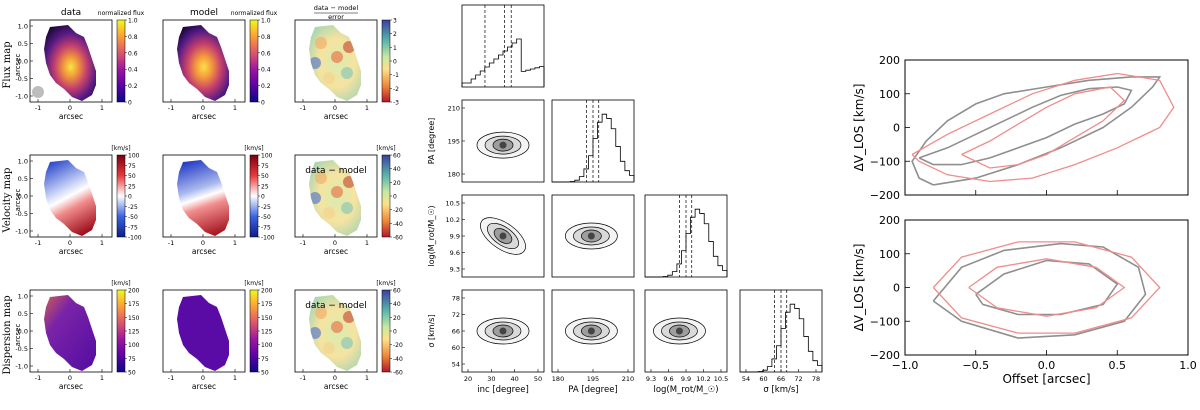 This screenshot has width=1200, height=410. What do you see at coordinates (781, 342) in the screenshot?
I see `corner-panel-r3-c3: 54 60 66 72 78 σ [km/s]` at bounding box center [781, 342].